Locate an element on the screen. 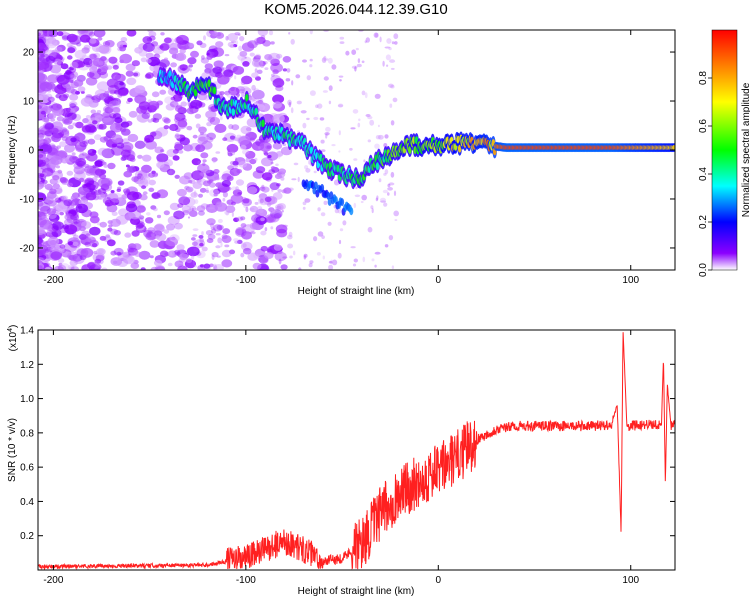 This screenshot has width=750, height=600. snr-scale-label: (x104) is located at coordinates (13, 338).